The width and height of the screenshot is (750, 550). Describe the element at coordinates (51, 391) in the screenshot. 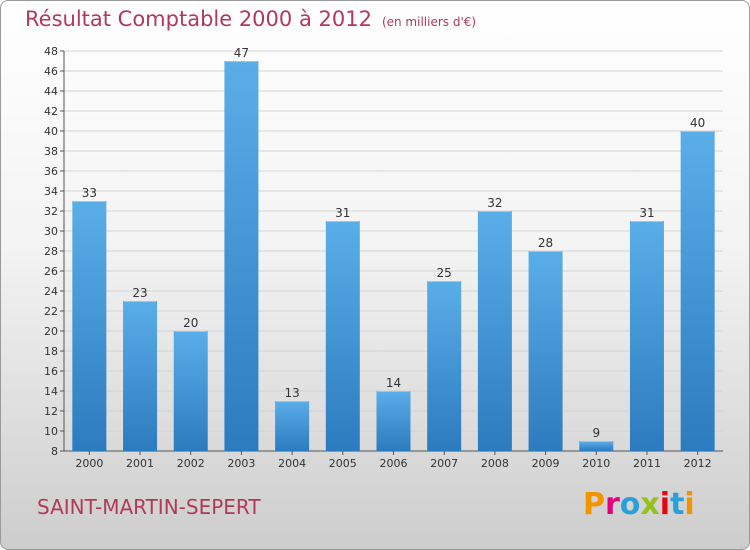

I see `y-tick-label: 14` at that location.